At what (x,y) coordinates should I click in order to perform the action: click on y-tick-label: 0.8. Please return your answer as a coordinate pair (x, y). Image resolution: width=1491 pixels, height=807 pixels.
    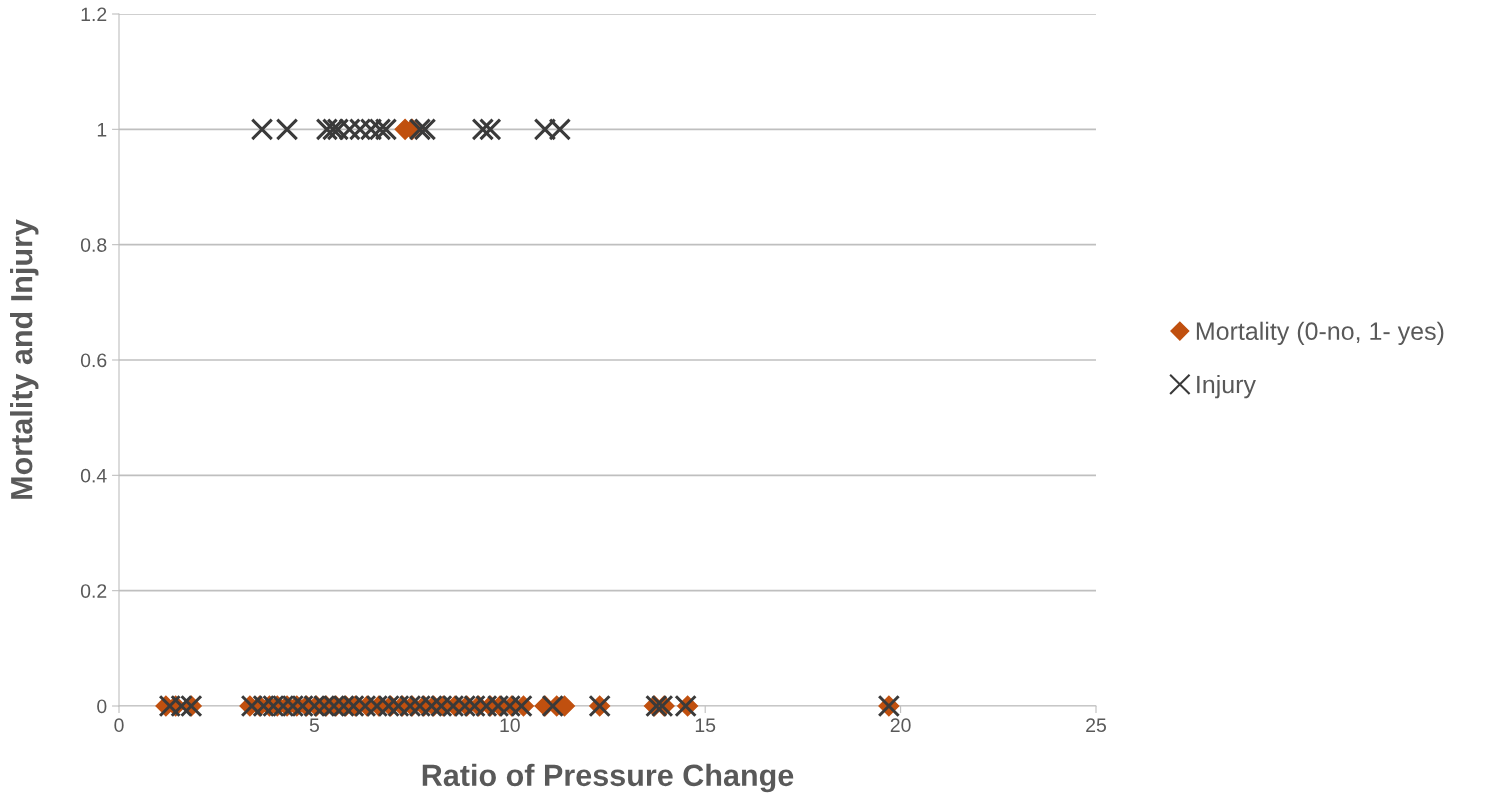
    Looking at the image, I should click on (93, 245).